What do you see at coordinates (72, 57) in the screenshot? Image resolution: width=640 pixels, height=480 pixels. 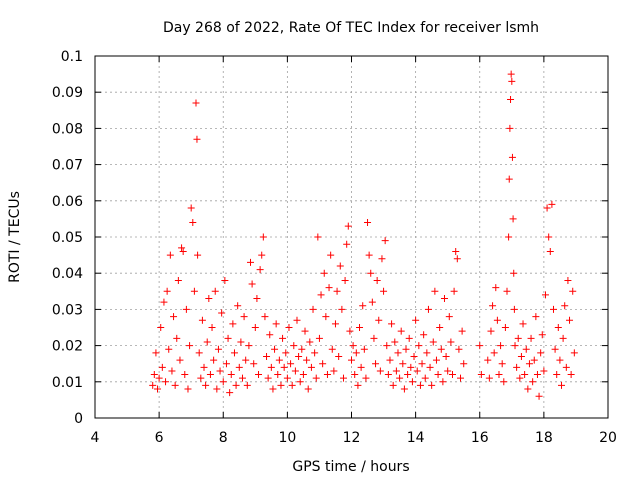 I see `y-tick-label: 0.1` at bounding box center [72, 57].